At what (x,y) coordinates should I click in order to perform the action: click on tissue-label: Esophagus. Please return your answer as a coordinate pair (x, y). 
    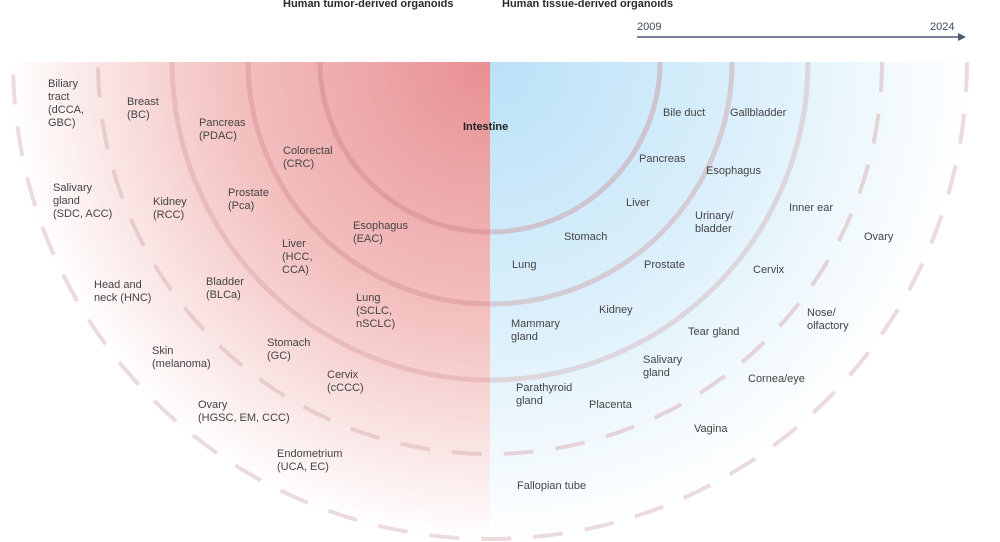
    Looking at the image, I should click on (734, 171).